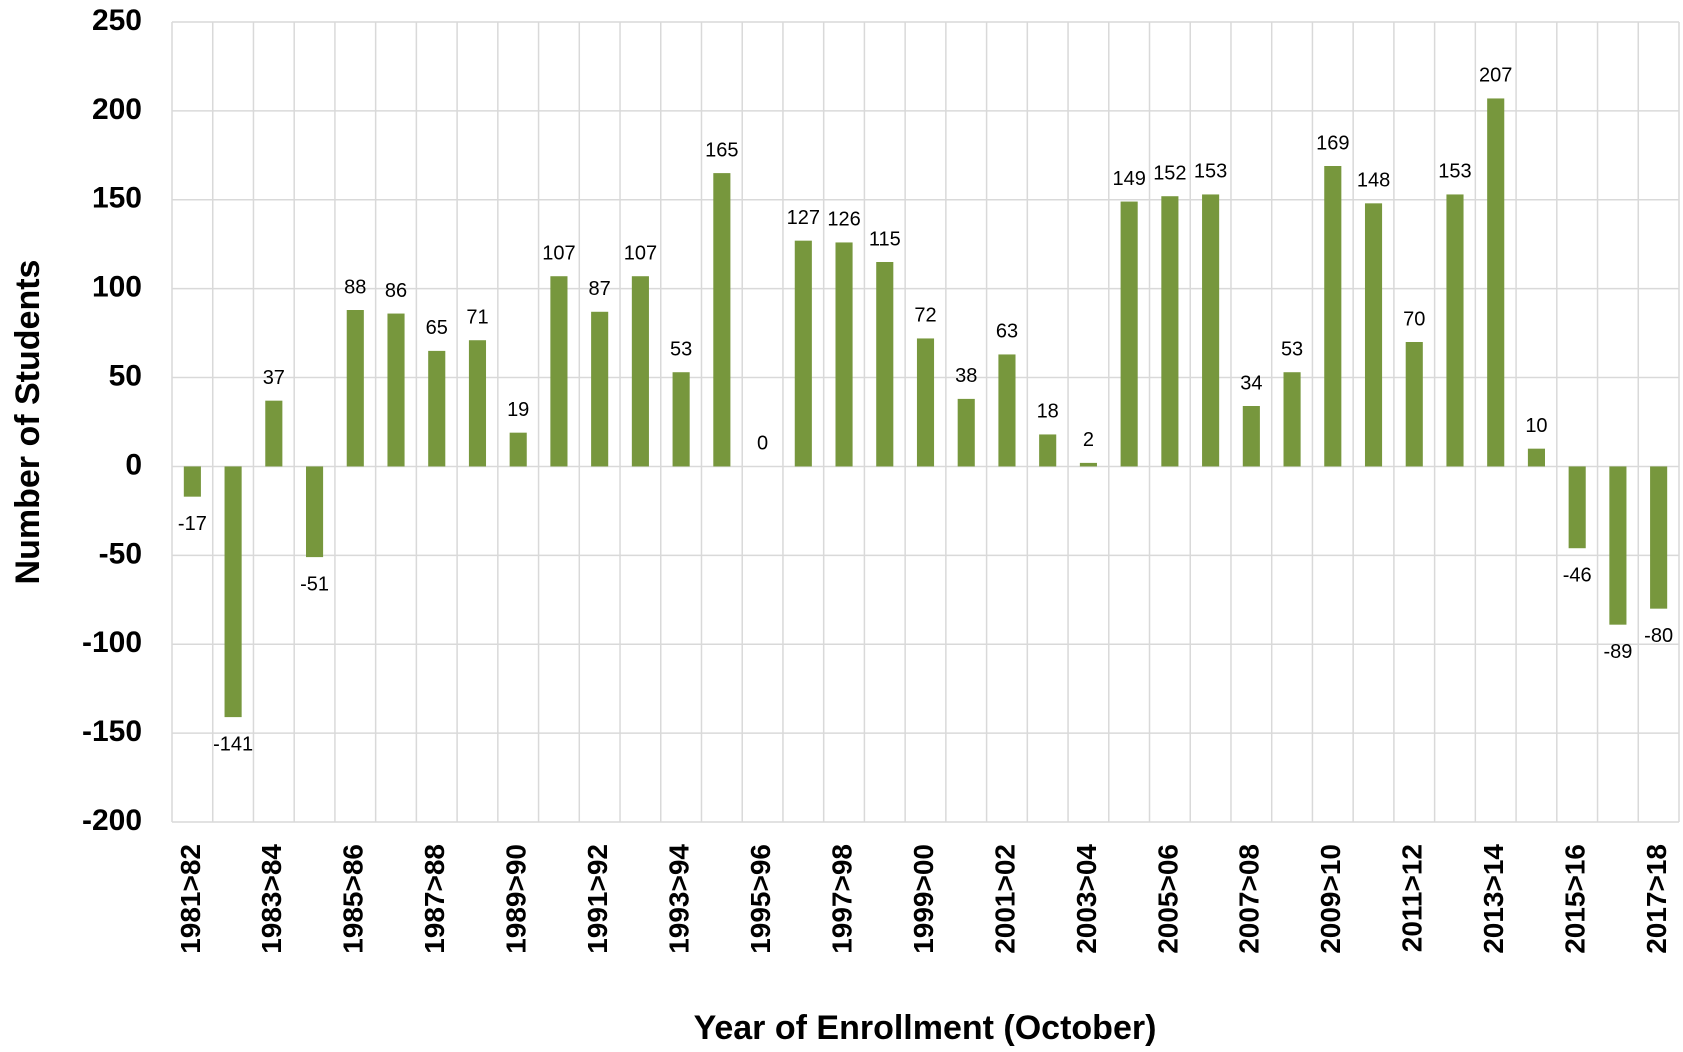 This screenshot has height=1052, width=1683. Describe the element at coordinates (1412, 898) in the screenshot. I see `x-tick-label: 2011>12` at that location.